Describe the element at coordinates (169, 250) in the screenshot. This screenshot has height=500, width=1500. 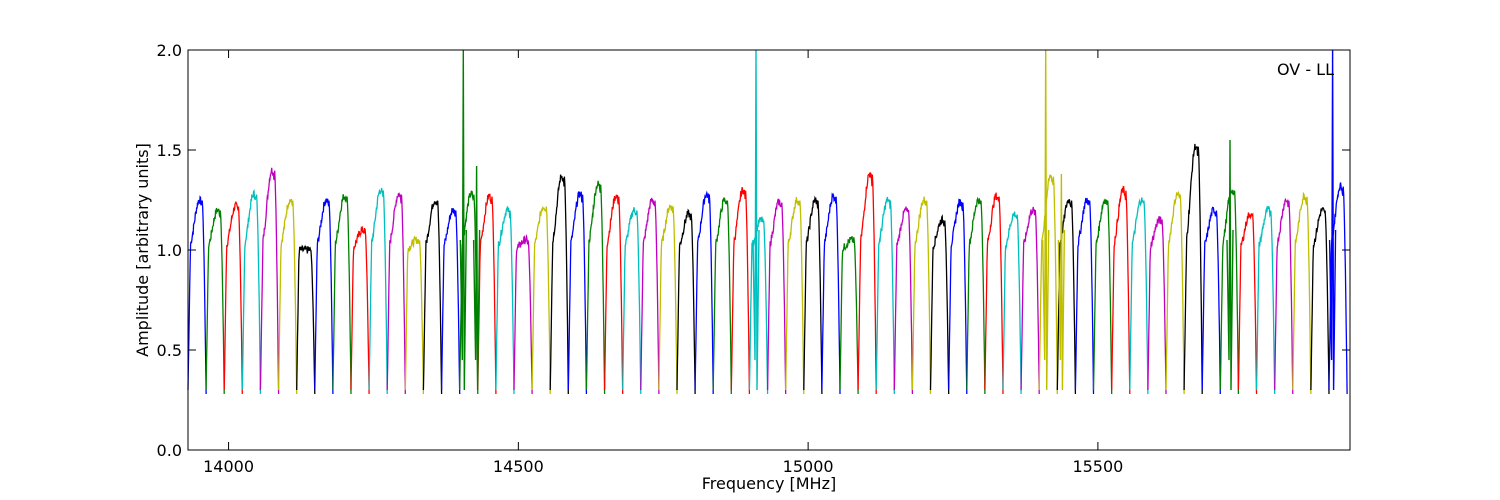
I see `y-tick-label: 1.0` at that location.